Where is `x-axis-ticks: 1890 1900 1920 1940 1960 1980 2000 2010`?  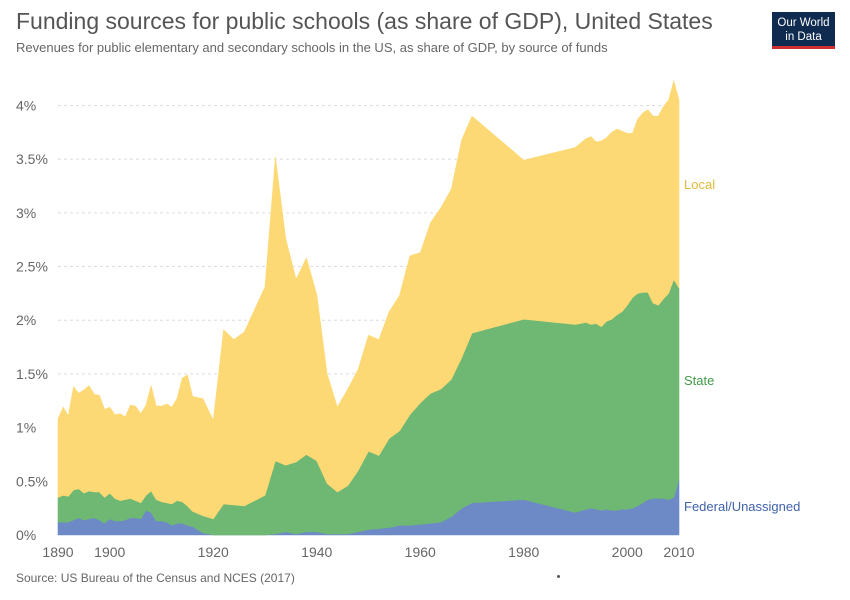 x-axis-ticks: 1890 1900 1920 1940 1960 1980 2000 2010 is located at coordinates (368, 552).